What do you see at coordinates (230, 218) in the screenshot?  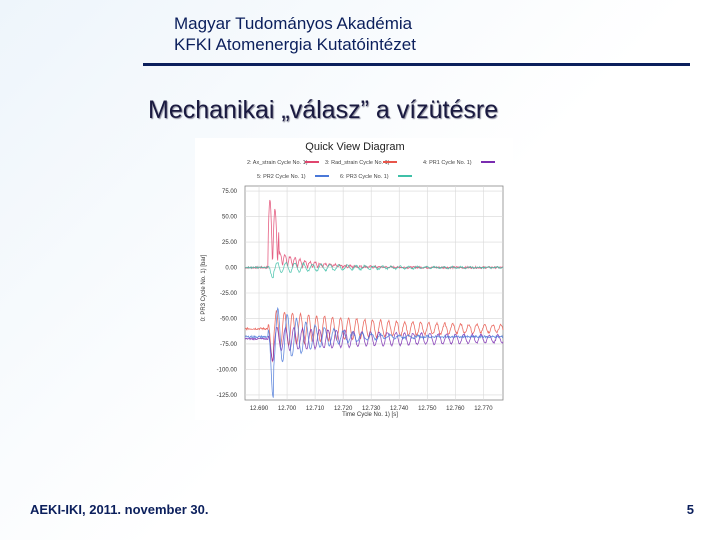 I see `y-tick-label: 50.00` at bounding box center [230, 218].